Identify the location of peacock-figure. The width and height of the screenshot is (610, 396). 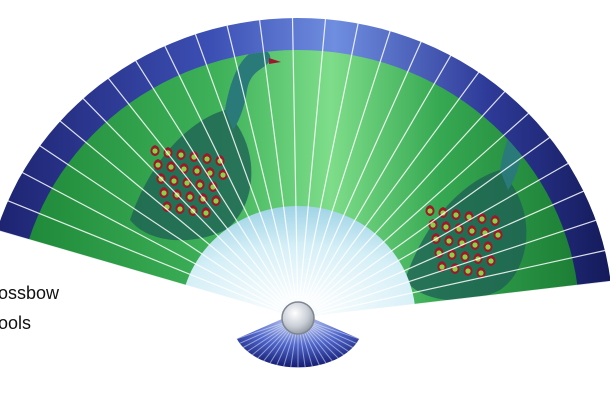
(205, 145).